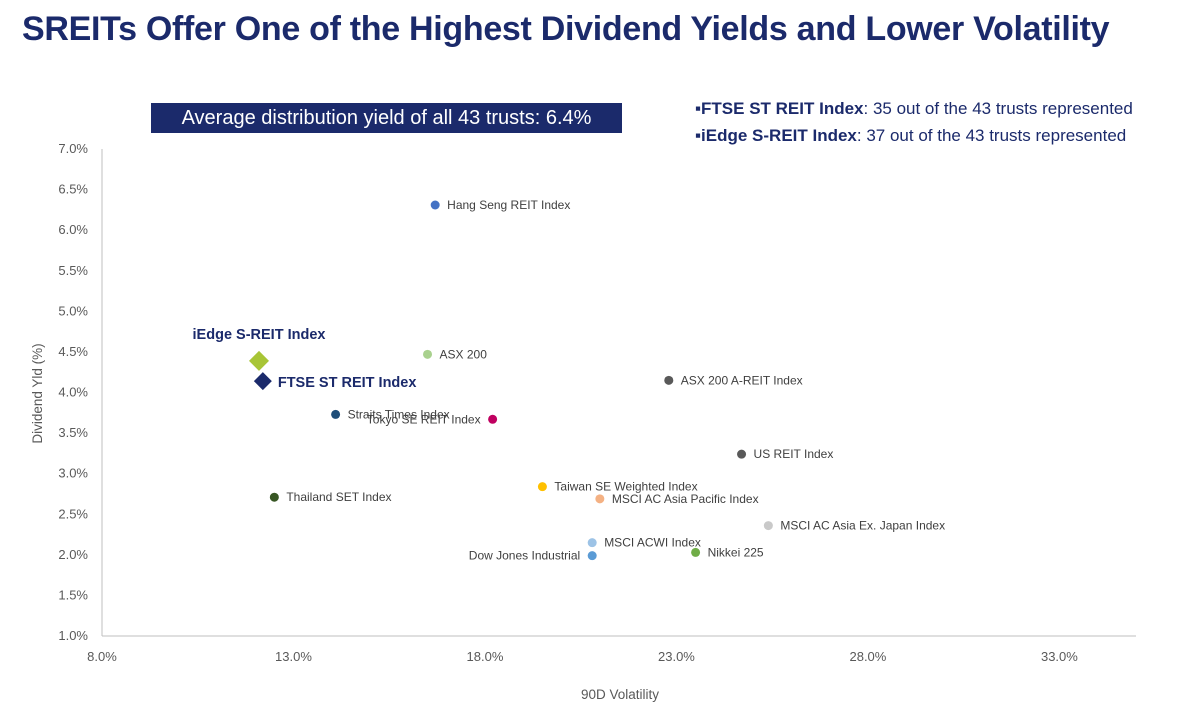  I want to click on x-tick-label: 33.0%, so click(1059, 656).